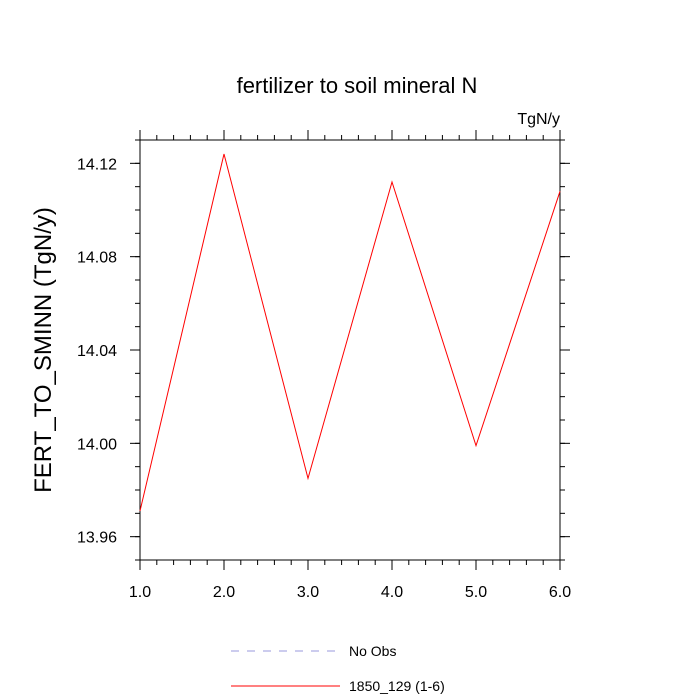 This screenshot has height=700, width=700. What do you see at coordinates (372, 651) in the screenshot?
I see `legend-label: No Obs` at bounding box center [372, 651].